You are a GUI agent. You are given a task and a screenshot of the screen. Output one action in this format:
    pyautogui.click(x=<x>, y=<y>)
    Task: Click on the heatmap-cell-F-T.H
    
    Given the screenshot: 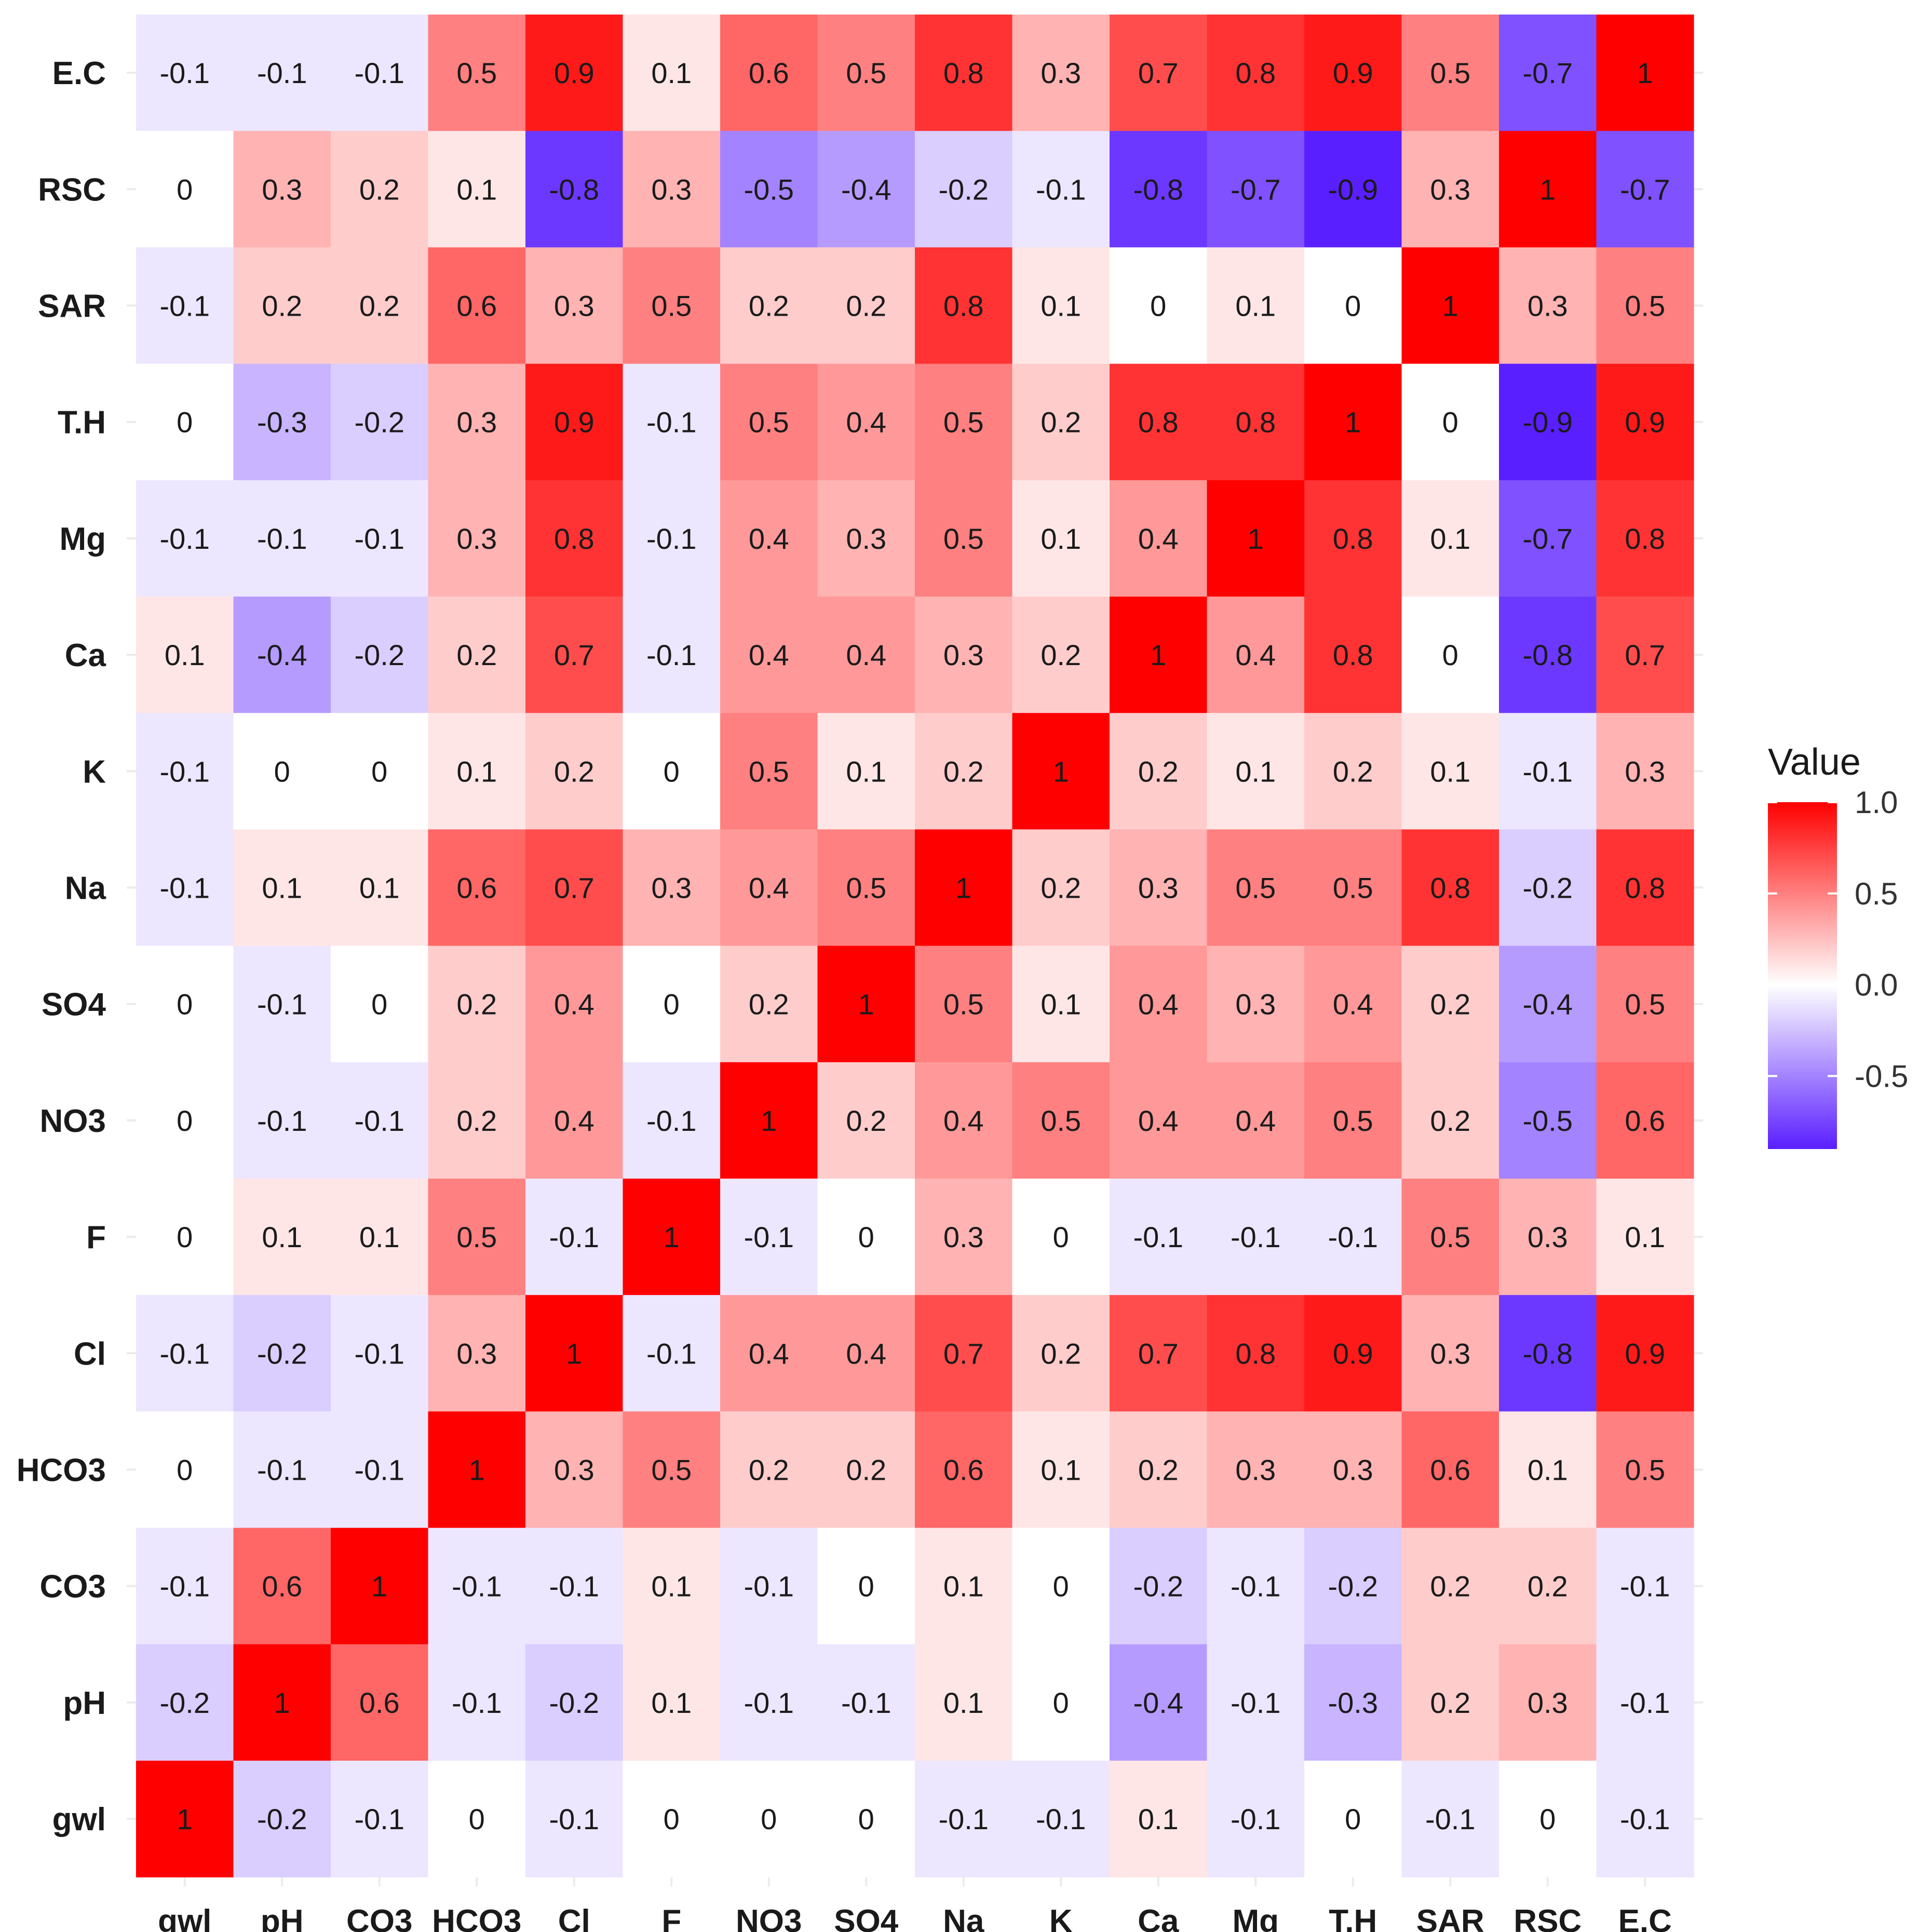 What is the action you would take?
    pyautogui.click(x=1353, y=1237)
    